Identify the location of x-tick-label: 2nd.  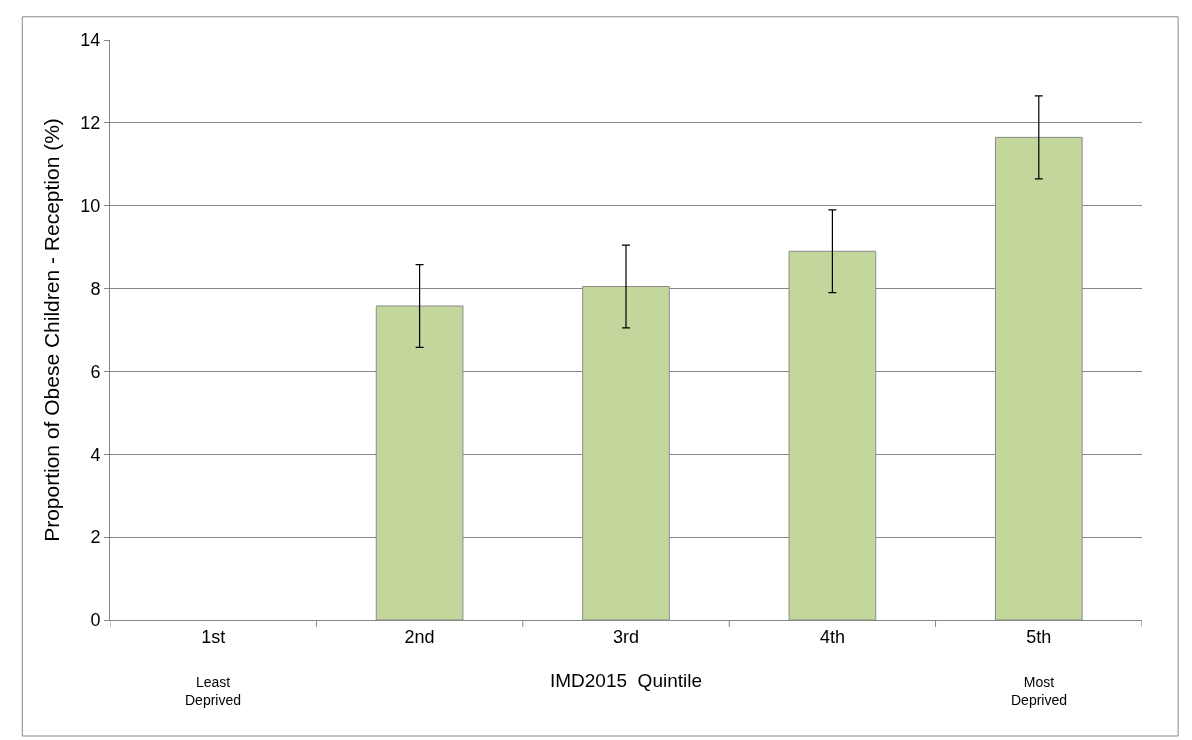
(419, 636).